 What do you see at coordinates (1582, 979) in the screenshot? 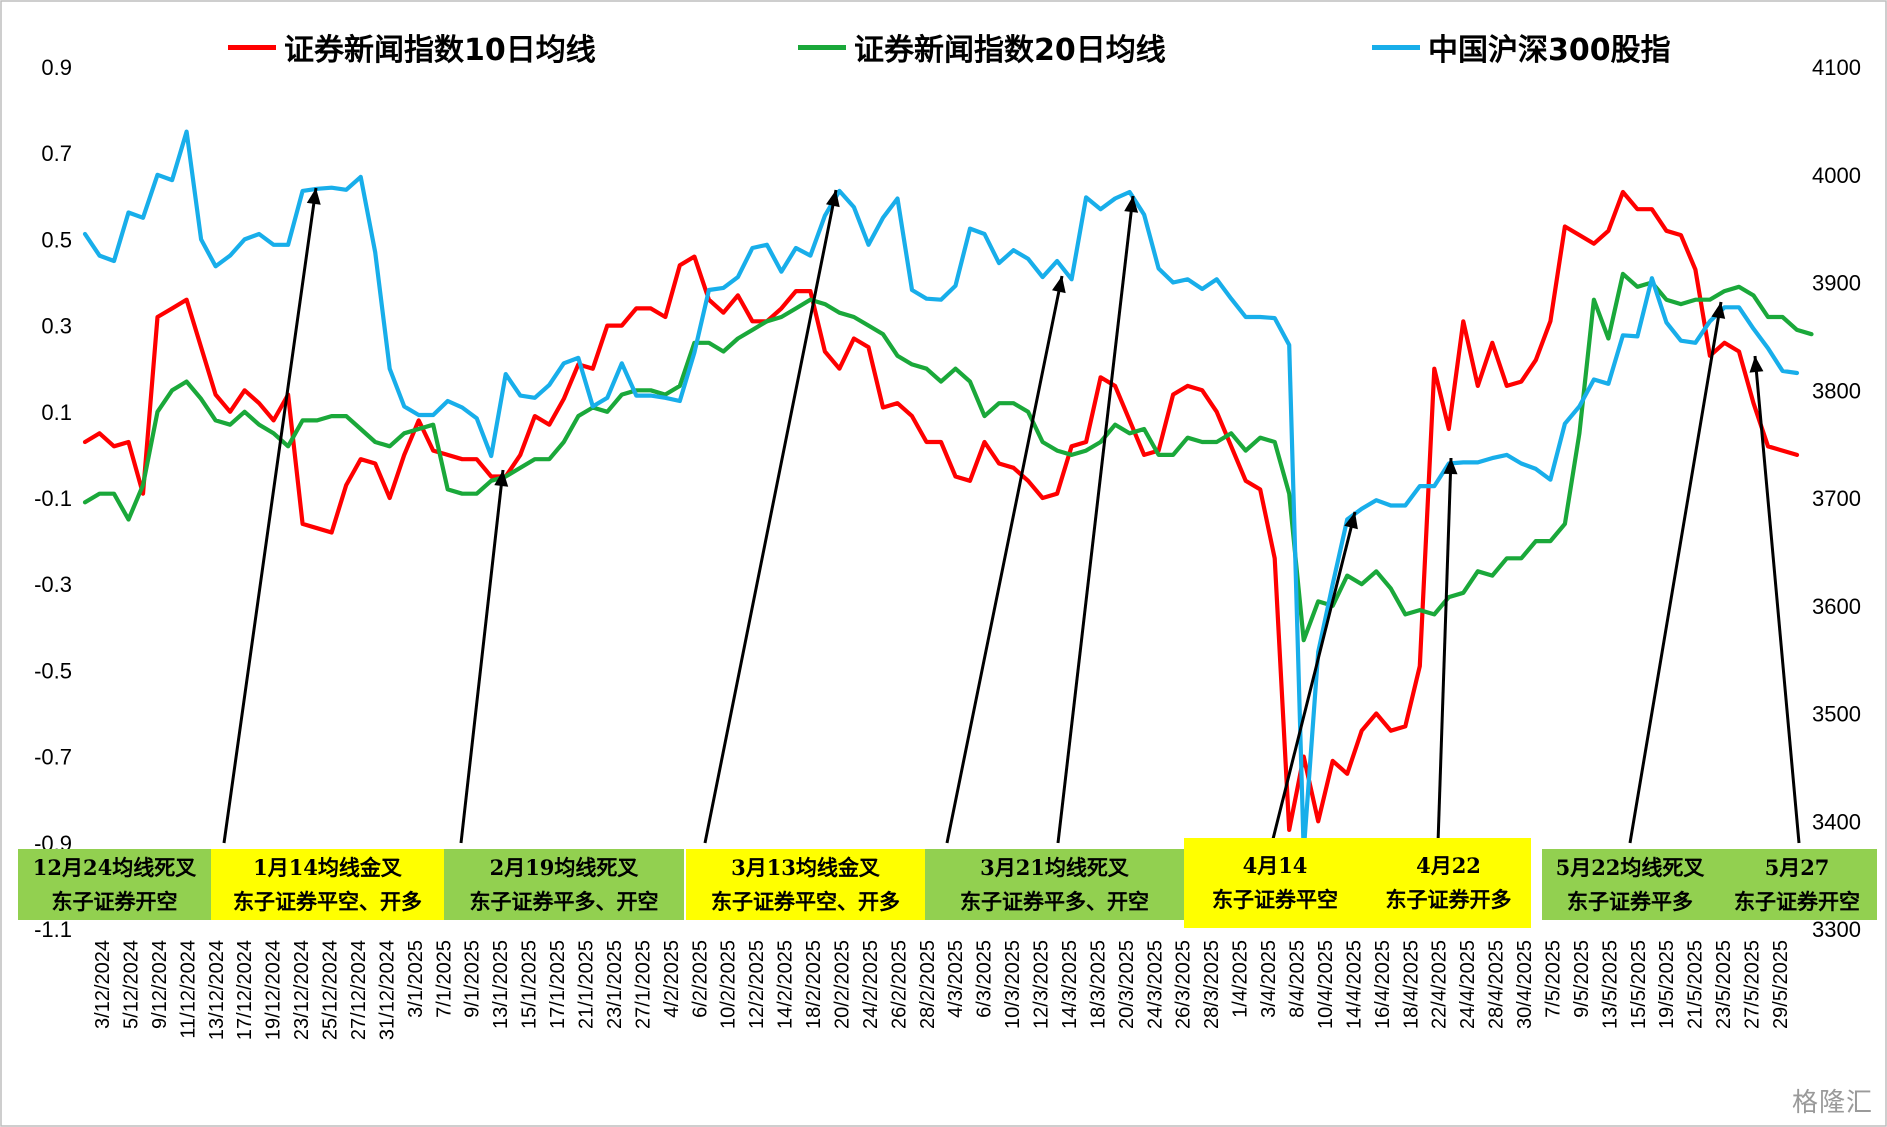
I see `x-tick-label: 9/5/2025` at bounding box center [1582, 979].